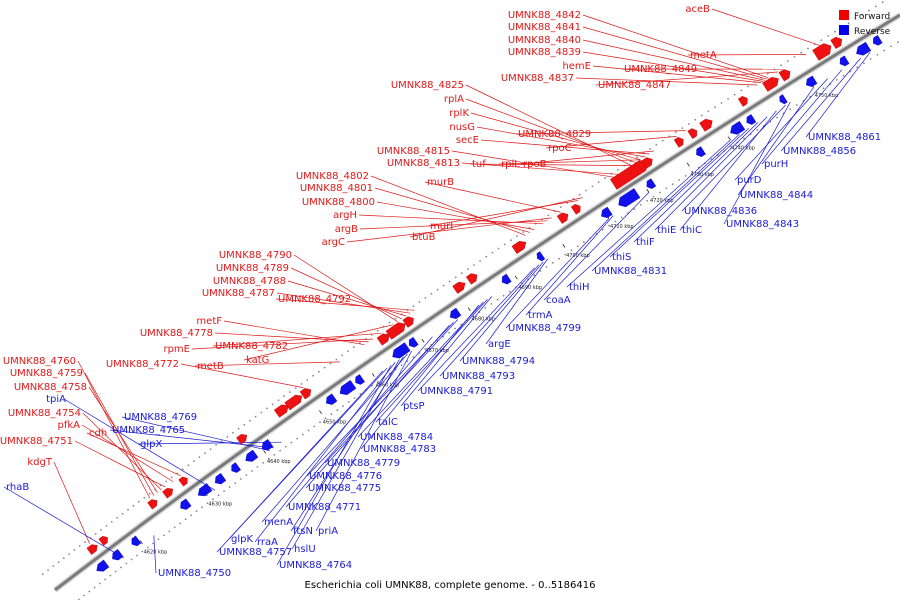 The height and width of the screenshot is (600, 900). What do you see at coordinates (242, 539) in the screenshot?
I see `reverse-gene-label: glpK` at bounding box center [242, 539].